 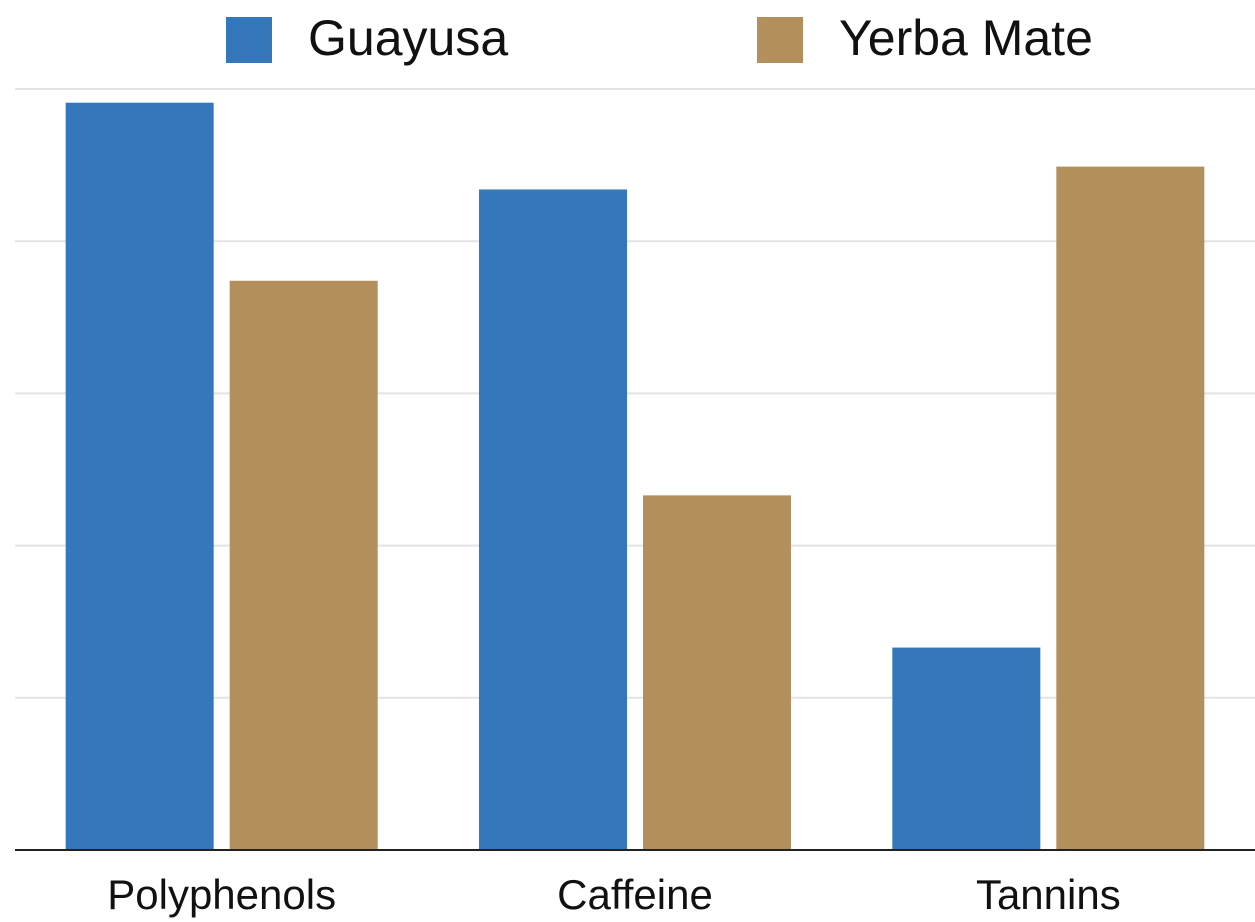 I want to click on x-tick-label: Tannins, so click(x=1048, y=894).